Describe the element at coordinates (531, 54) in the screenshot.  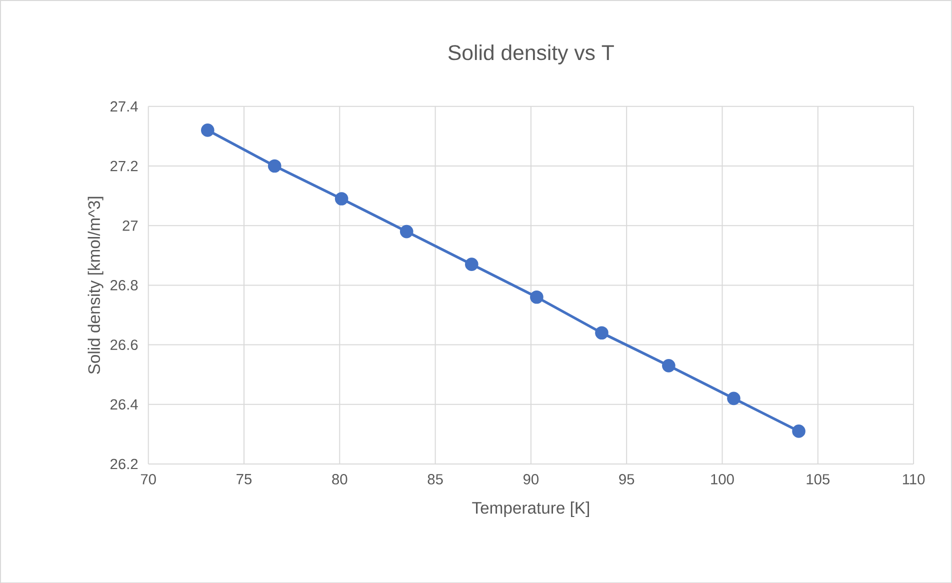
I see `chart-title: Solid density vs T` at that location.